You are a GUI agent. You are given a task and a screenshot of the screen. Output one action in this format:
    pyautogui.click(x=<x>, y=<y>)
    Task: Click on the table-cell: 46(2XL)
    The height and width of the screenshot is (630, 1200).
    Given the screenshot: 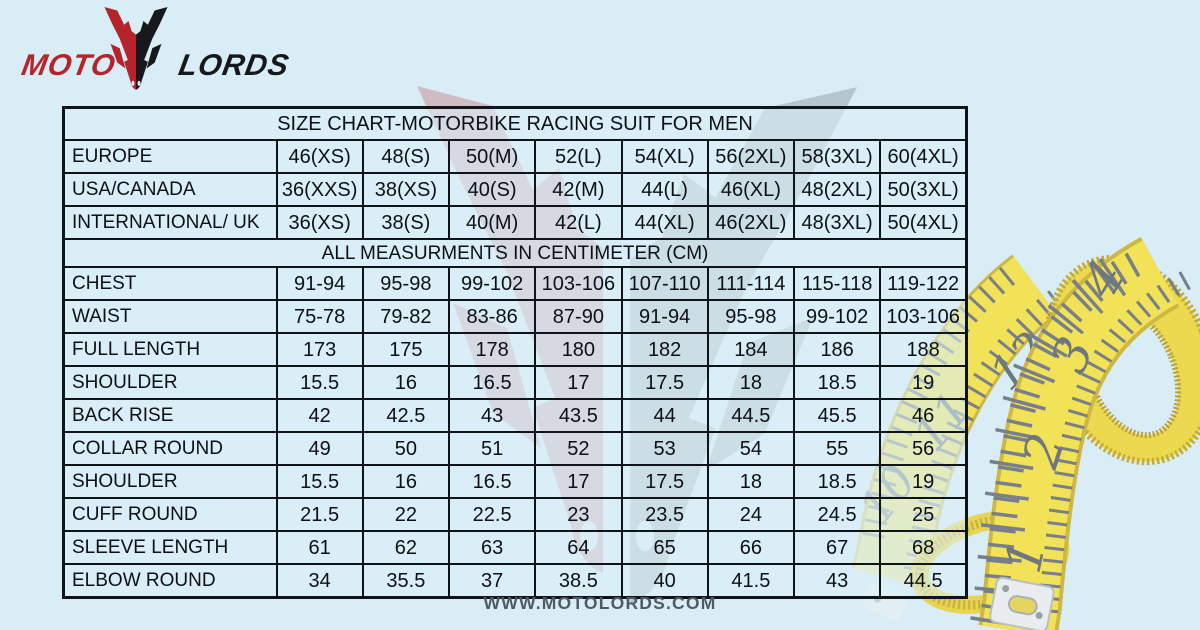 What is the action you would take?
    pyautogui.click(x=751, y=222)
    